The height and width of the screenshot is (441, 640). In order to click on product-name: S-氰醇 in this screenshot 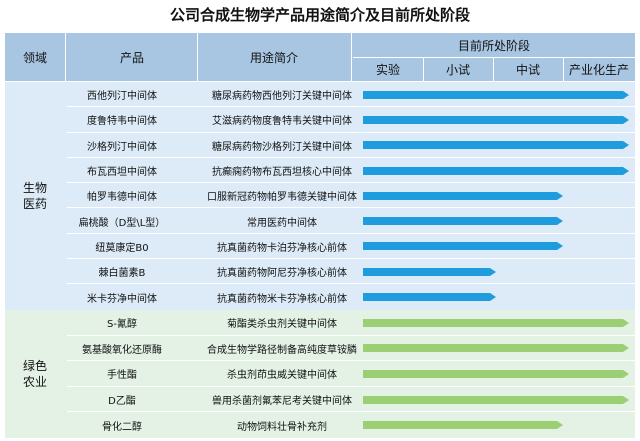, I will do `click(122, 325)`.